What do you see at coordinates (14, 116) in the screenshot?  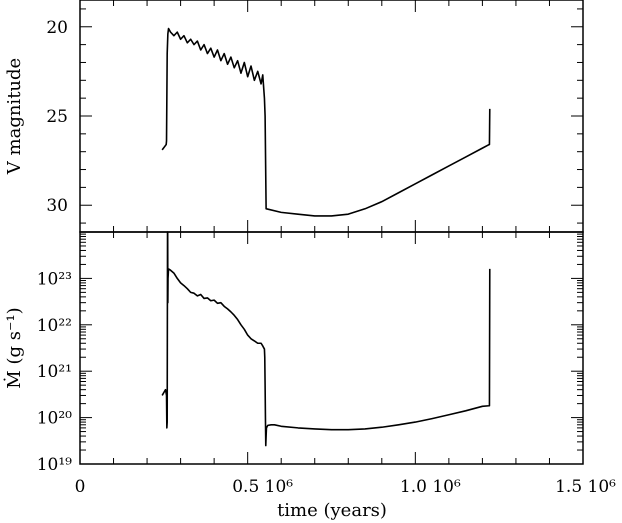 I see `top-y-axis-title: V magnitude` at bounding box center [14, 116].